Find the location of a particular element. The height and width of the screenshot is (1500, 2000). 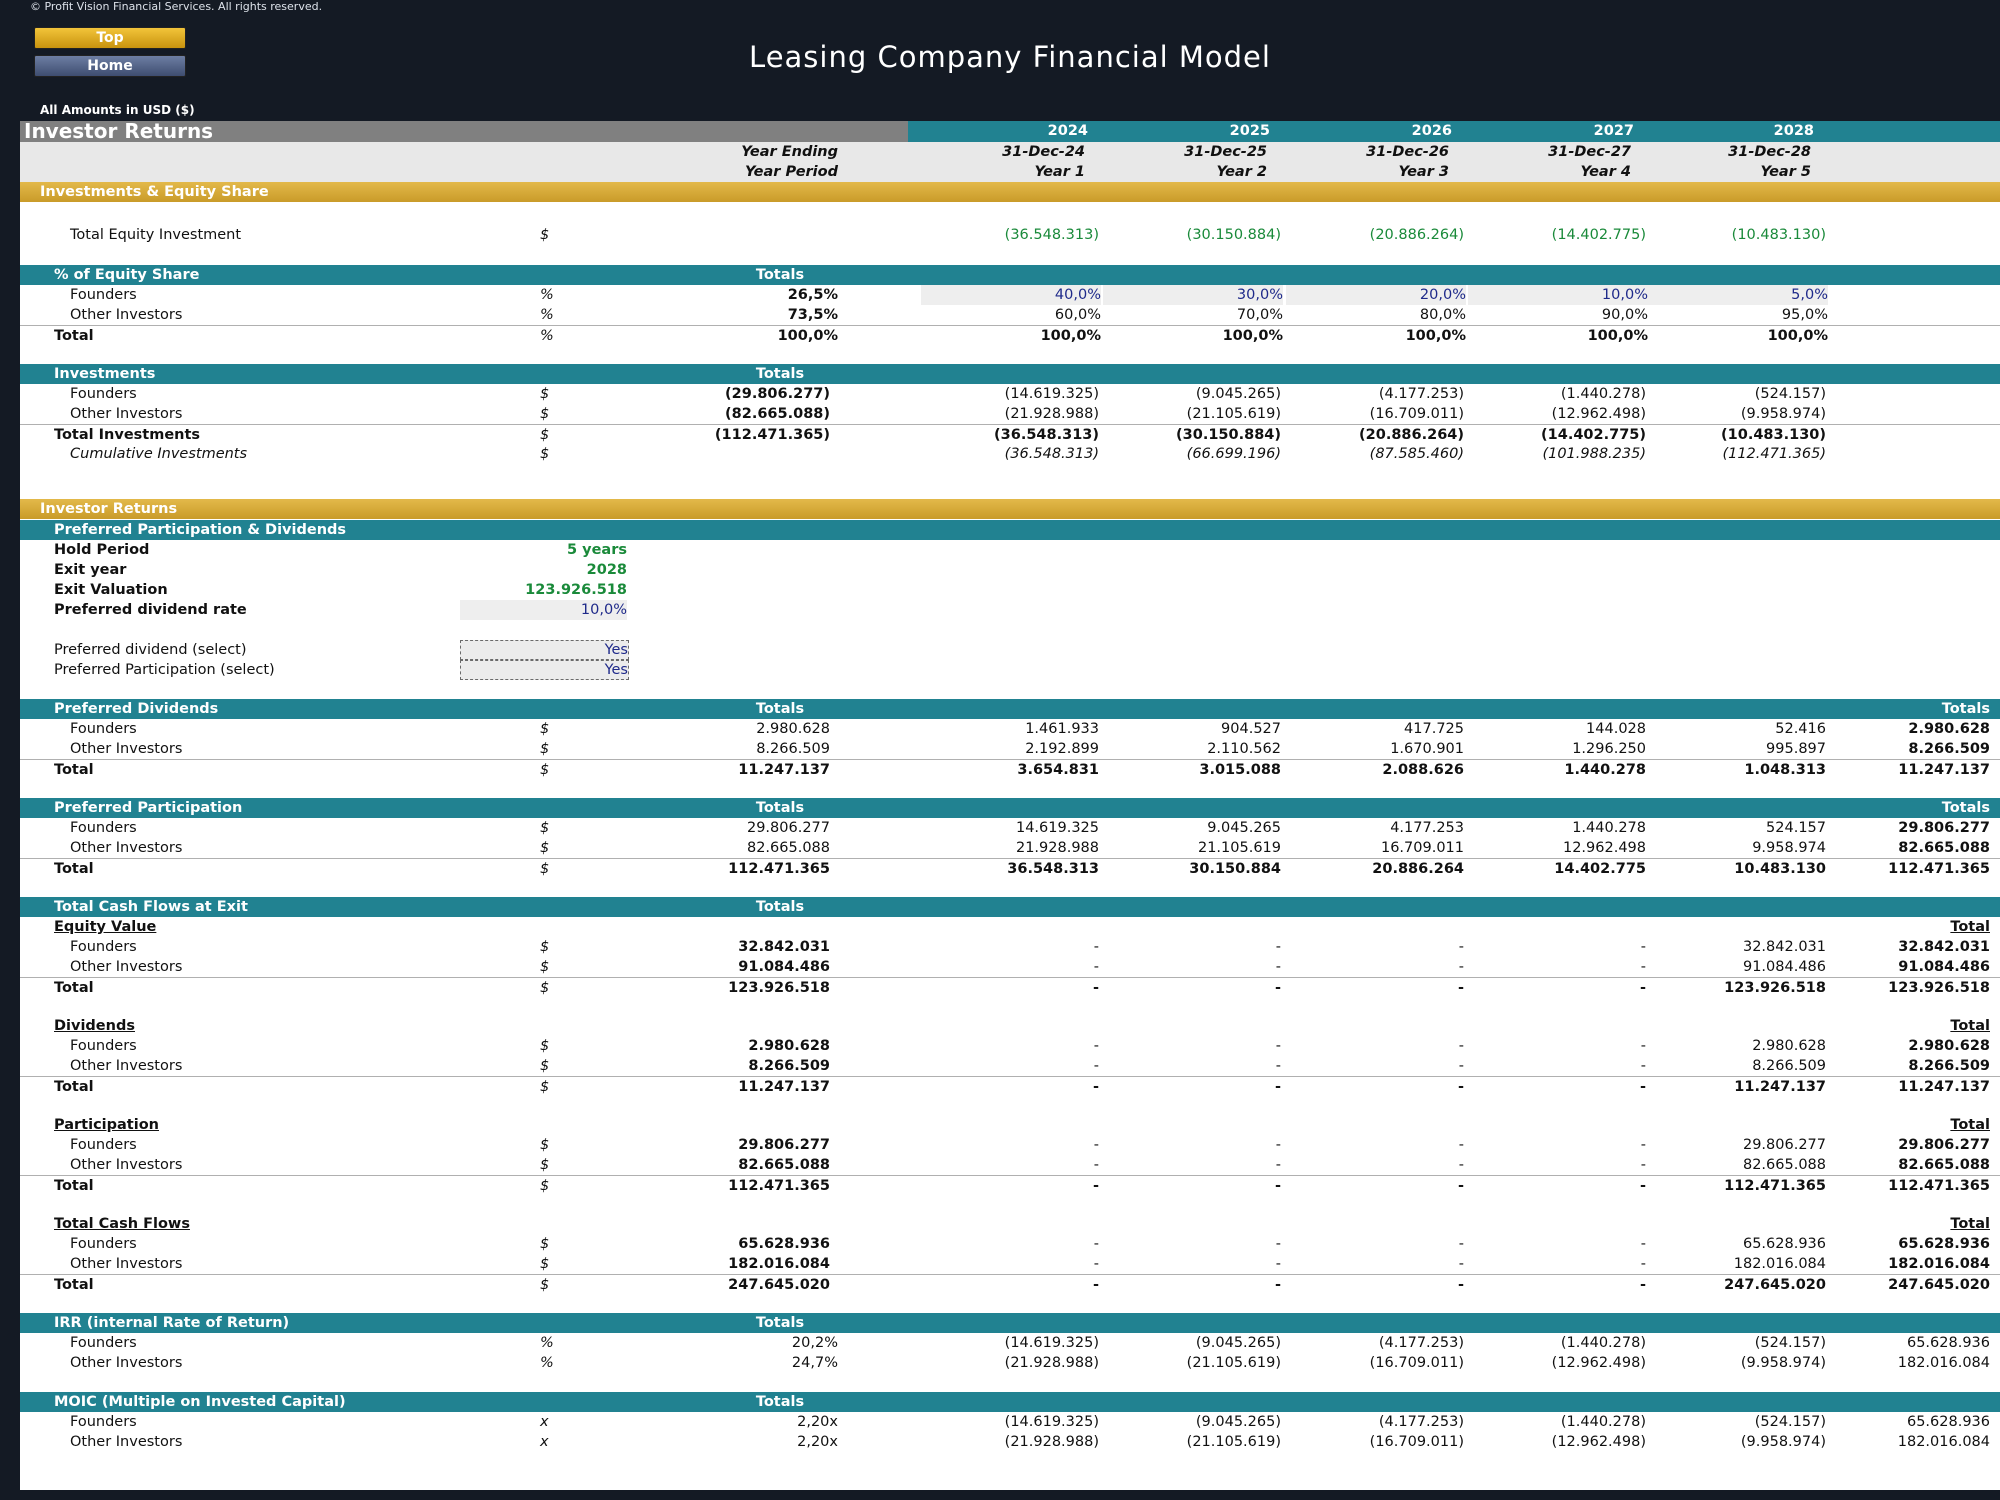

totals-cell: 29.806.277 is located at coordinates (784, 1145).